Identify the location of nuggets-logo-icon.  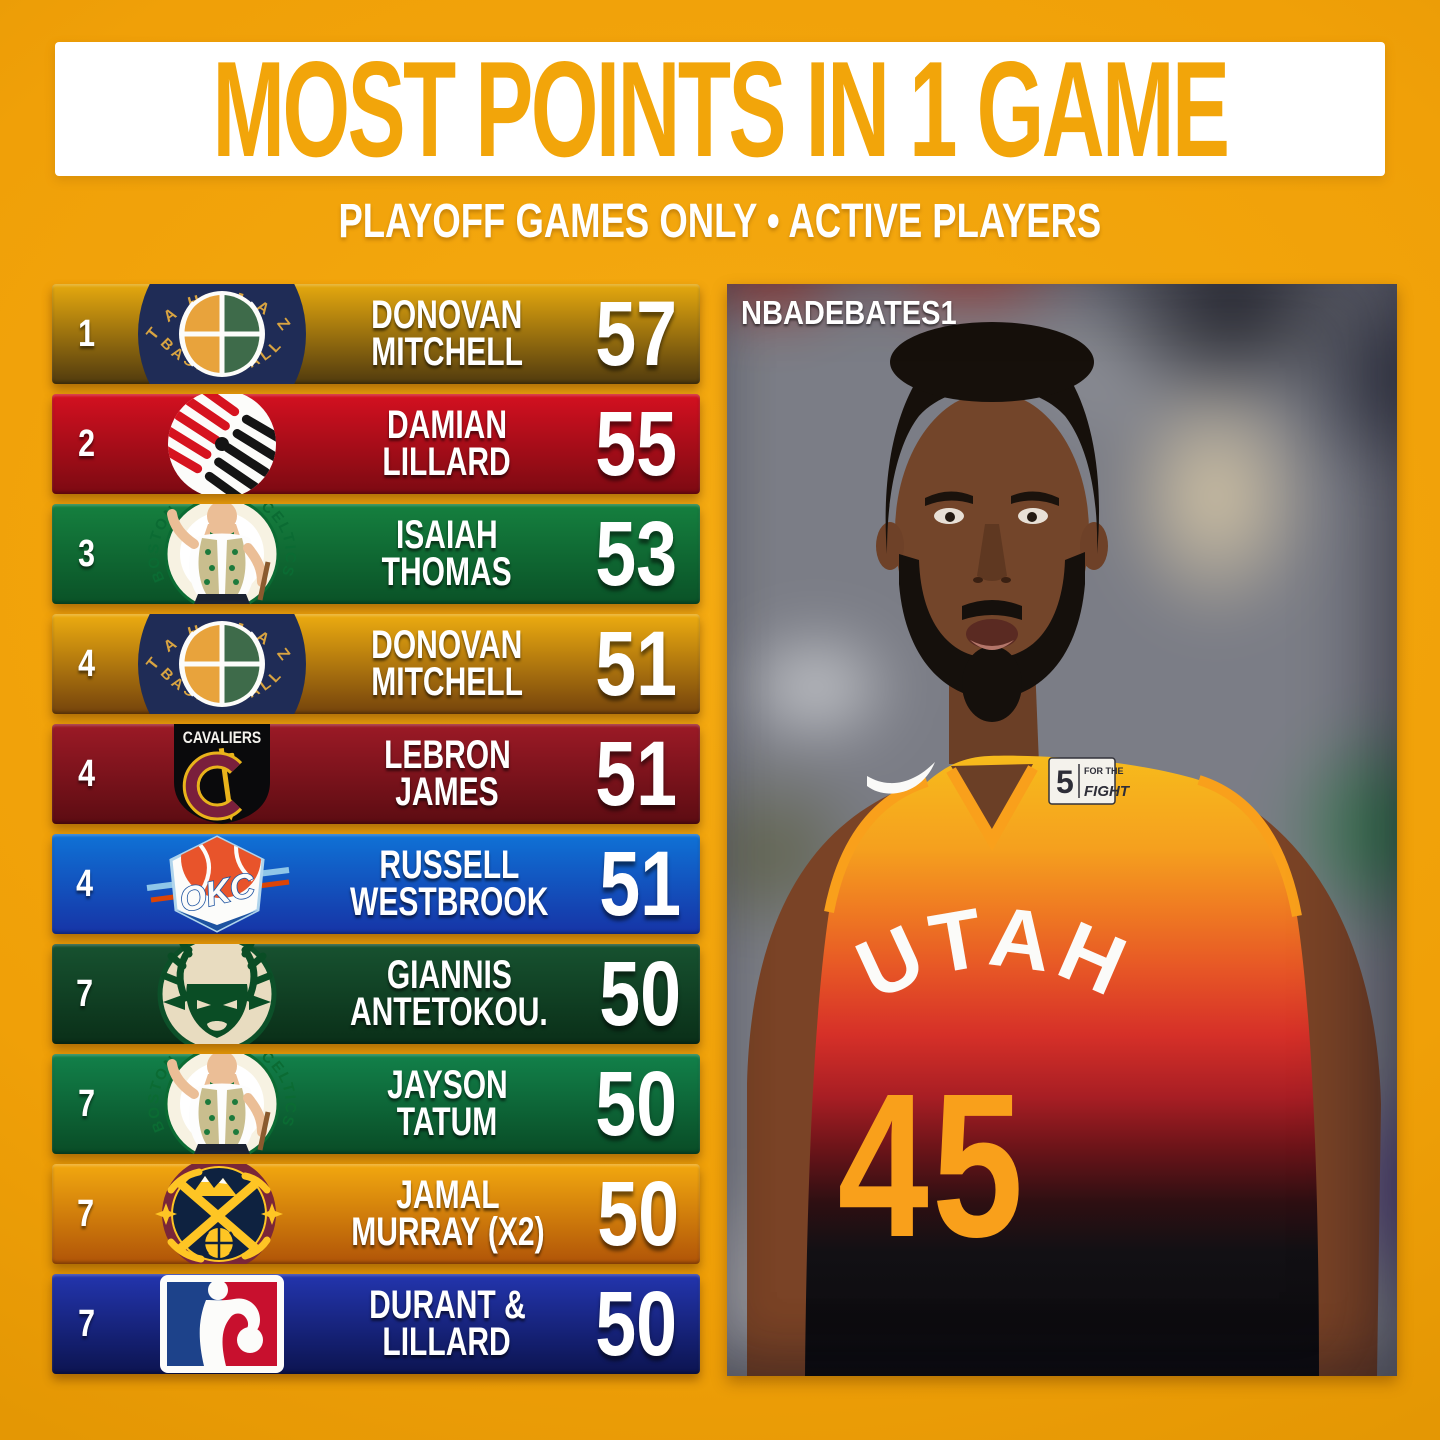
(219, 1214).